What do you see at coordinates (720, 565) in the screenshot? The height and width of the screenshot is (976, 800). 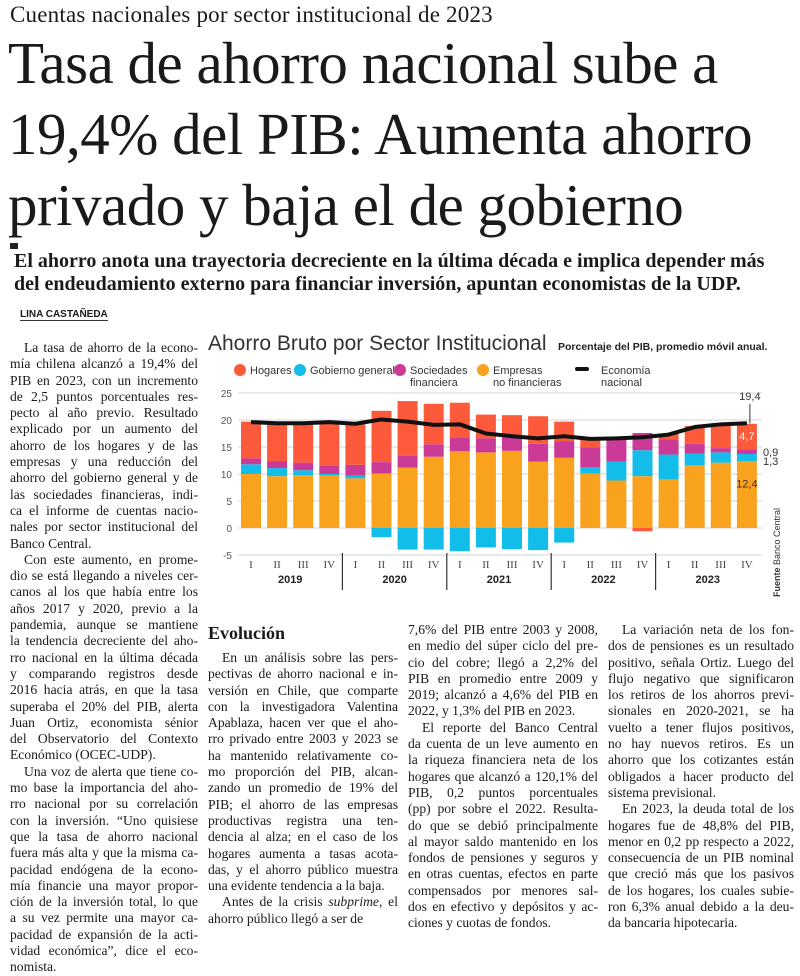 I see `x-tick-label: III` at bounding box center [720, 565].